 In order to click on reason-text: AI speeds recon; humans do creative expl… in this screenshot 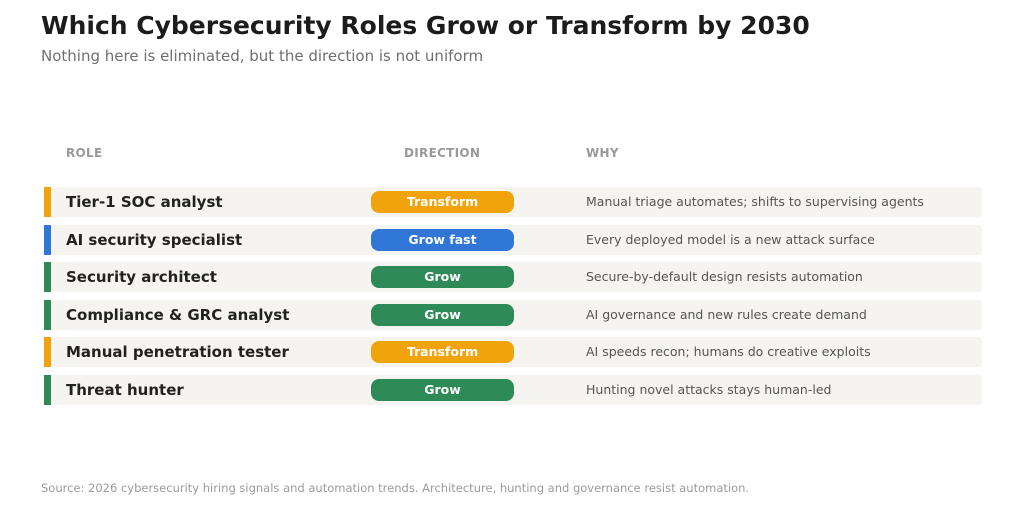, I will do `click(728, 351)`.